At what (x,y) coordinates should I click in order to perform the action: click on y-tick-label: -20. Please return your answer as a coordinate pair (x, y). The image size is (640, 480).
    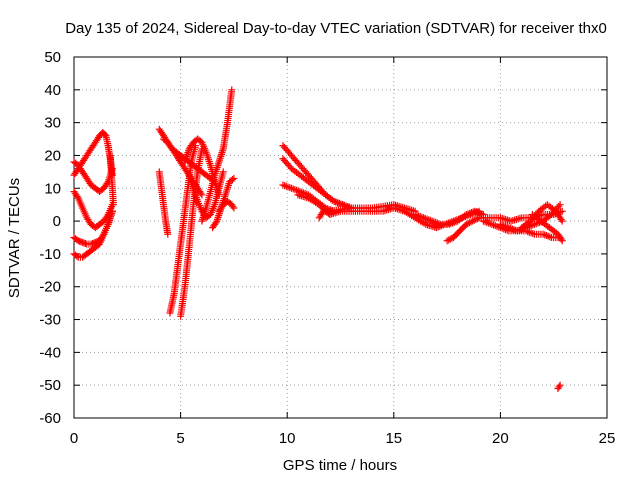
    Looking at the image, I should click on (50, 287).